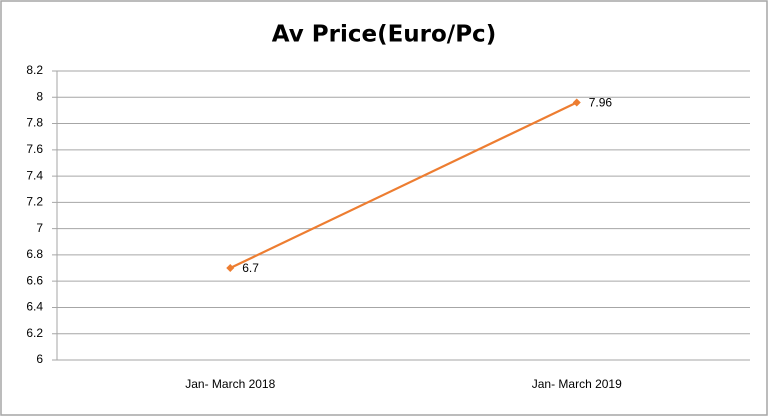 The image size is (768, 416). Describe the element at coordinates (250, 268) in the screenshot. I see `data-label: 6.7` at that location.